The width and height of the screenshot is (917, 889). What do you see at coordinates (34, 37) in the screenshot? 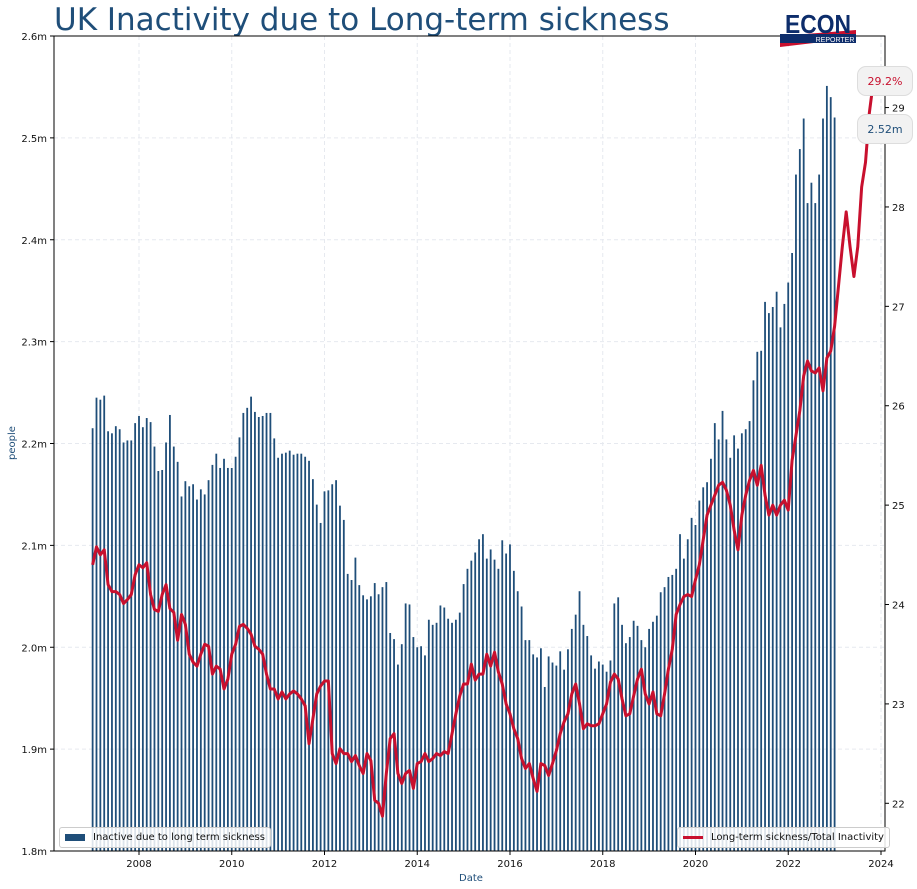
I see `y-tick-label: 2.6m` at bounding box center [34, 37].